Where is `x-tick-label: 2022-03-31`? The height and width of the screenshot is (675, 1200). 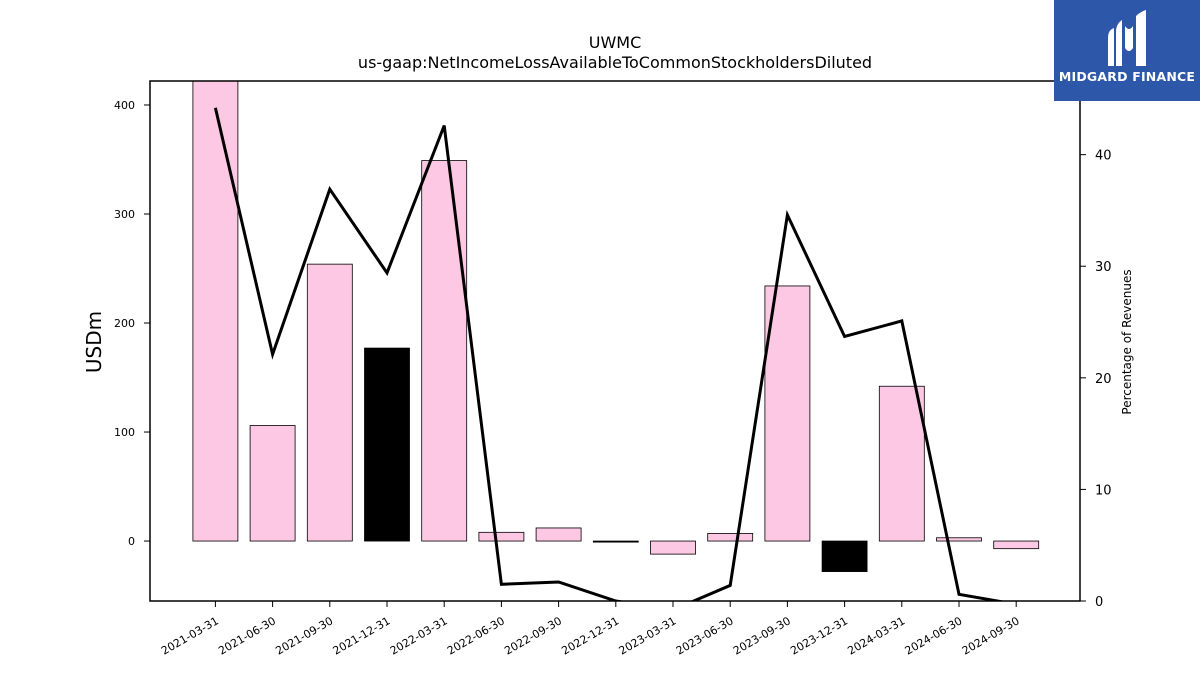 x-tick-label: 2022-03-31 is located at coordinates (419, 635).